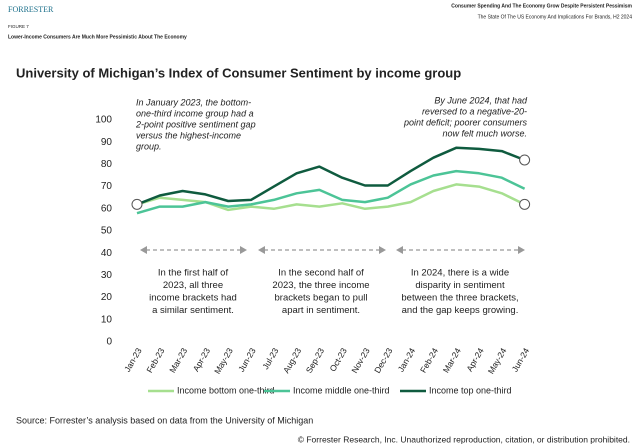  What do you see at coordinates (155, 360) in the screenshot?
I see `x-tick-label: Feb-23` at bounding box center [155, 360].